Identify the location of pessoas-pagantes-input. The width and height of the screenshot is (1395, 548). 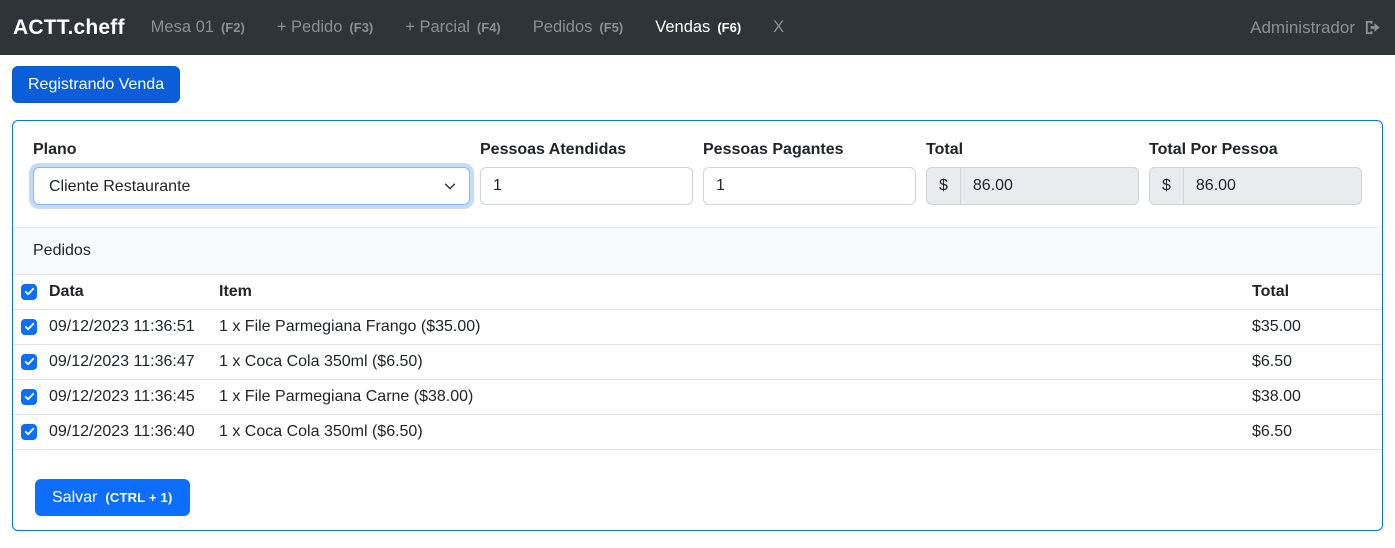
(809, 186).